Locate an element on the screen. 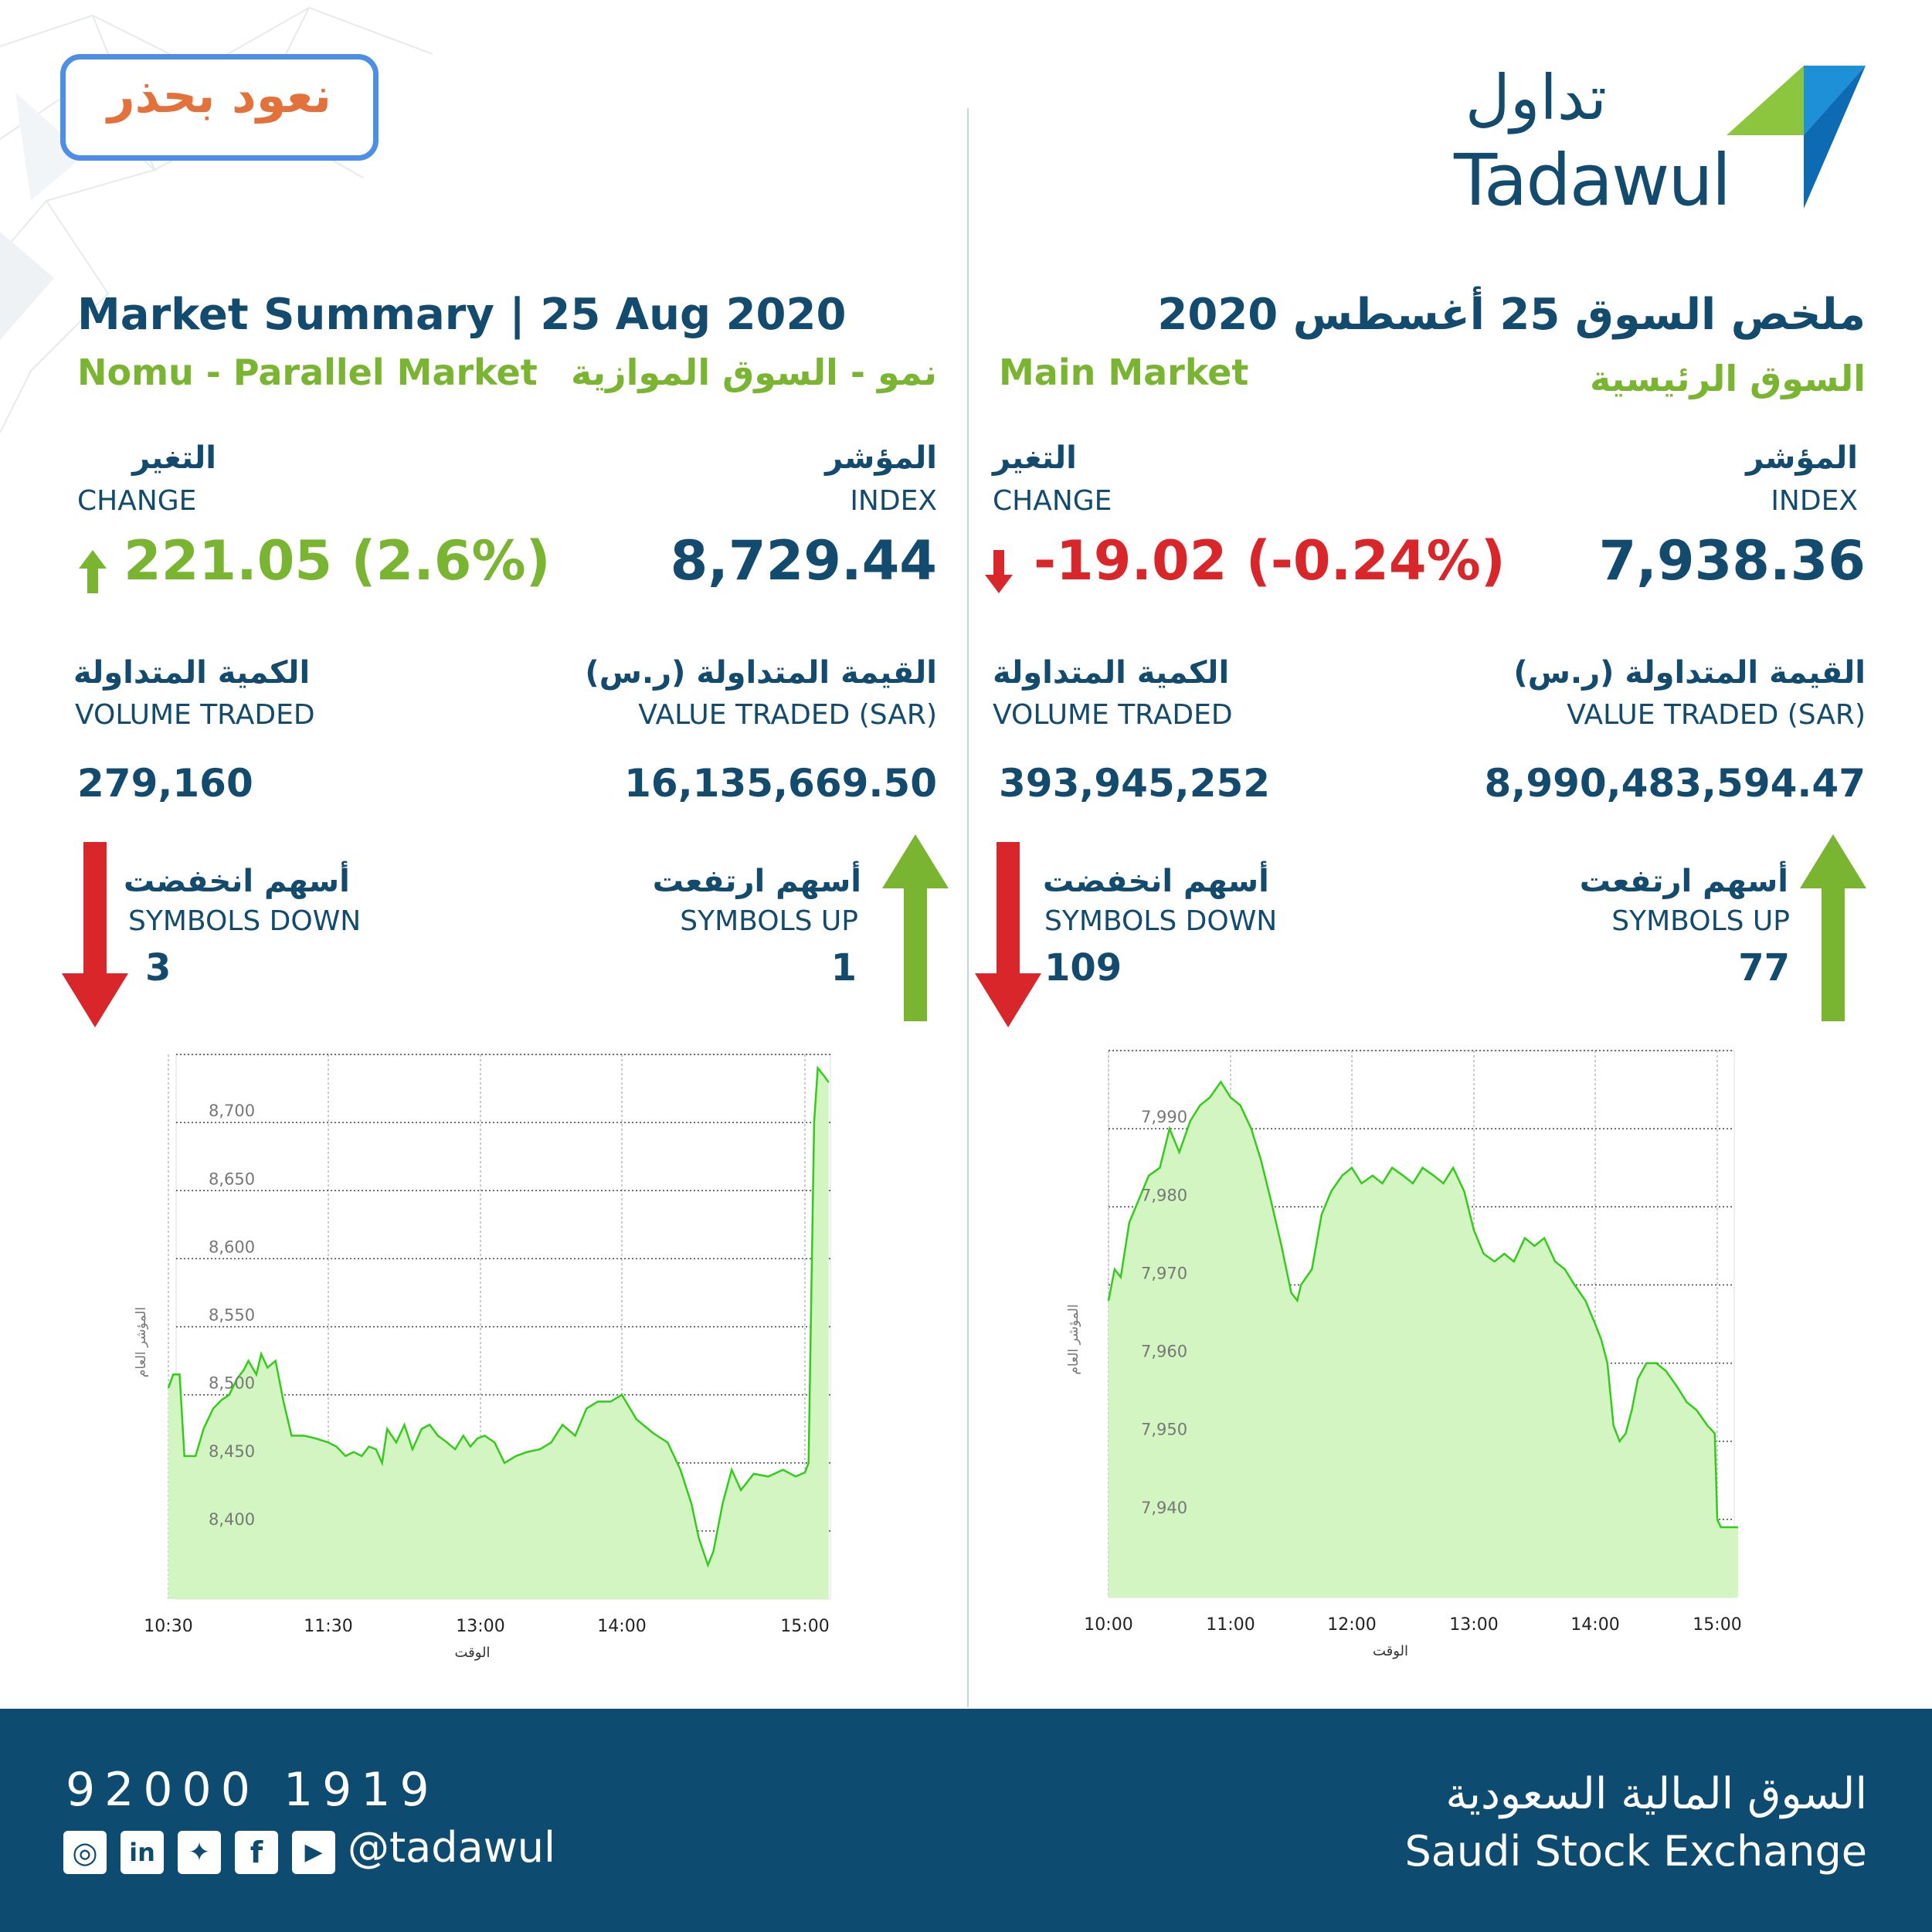  y-tick-label: 8,550 is located at coordinates (232, 1316).